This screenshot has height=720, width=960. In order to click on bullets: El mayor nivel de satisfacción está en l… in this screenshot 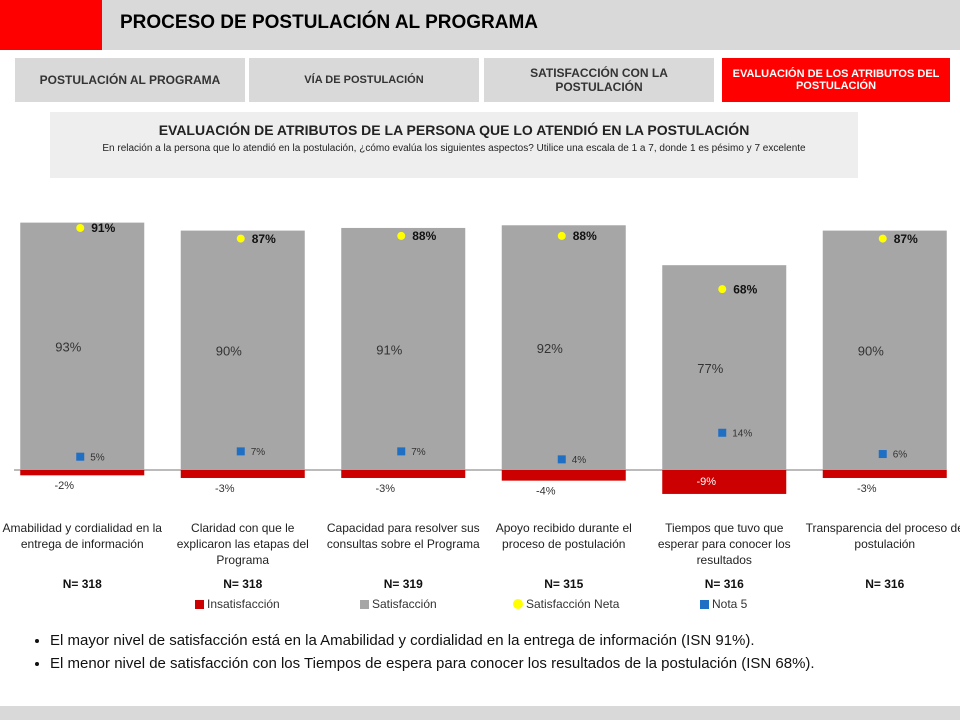, I will do `click(495, 655)`.